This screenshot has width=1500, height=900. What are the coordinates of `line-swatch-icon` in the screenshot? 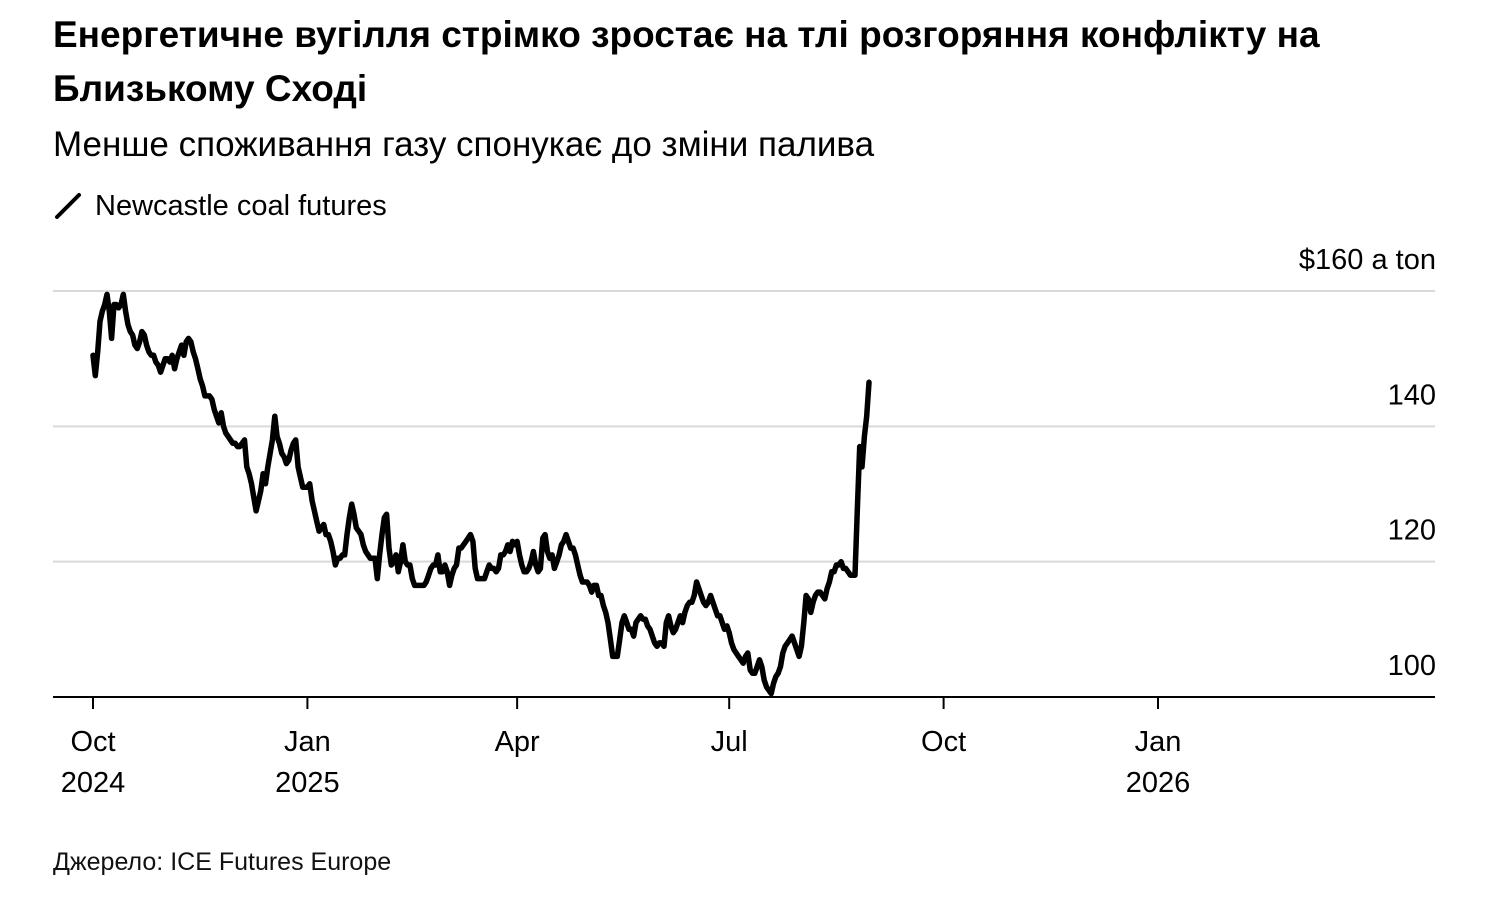 It's located at (68, 206).